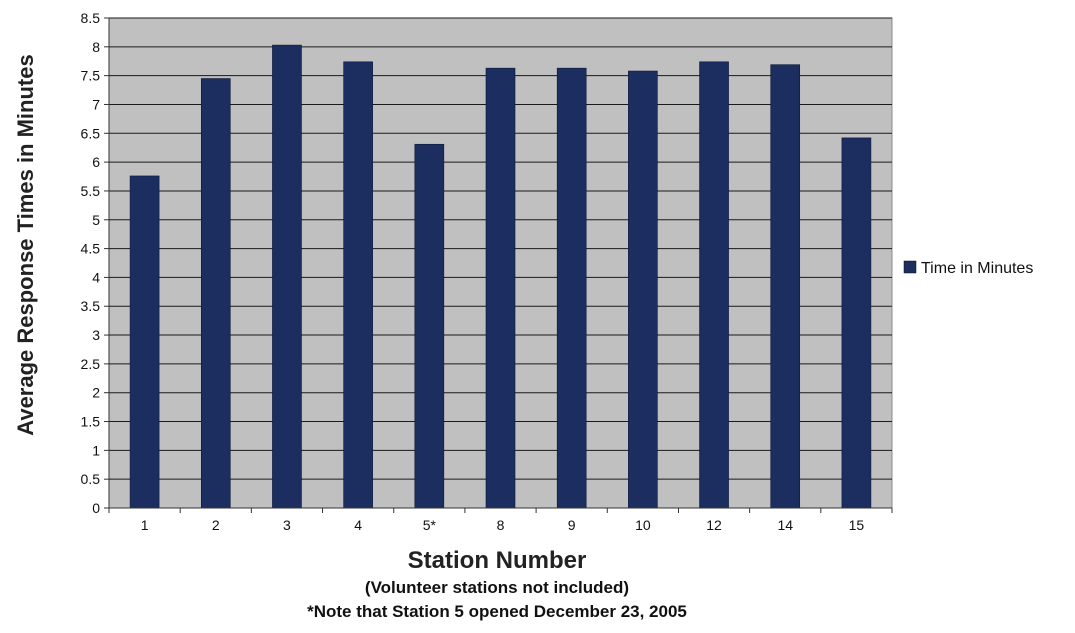  What do you see at coordinates (287, 525) in the screenshot?
I see `x-tick-label: 3` at bounding box center [287, 525].